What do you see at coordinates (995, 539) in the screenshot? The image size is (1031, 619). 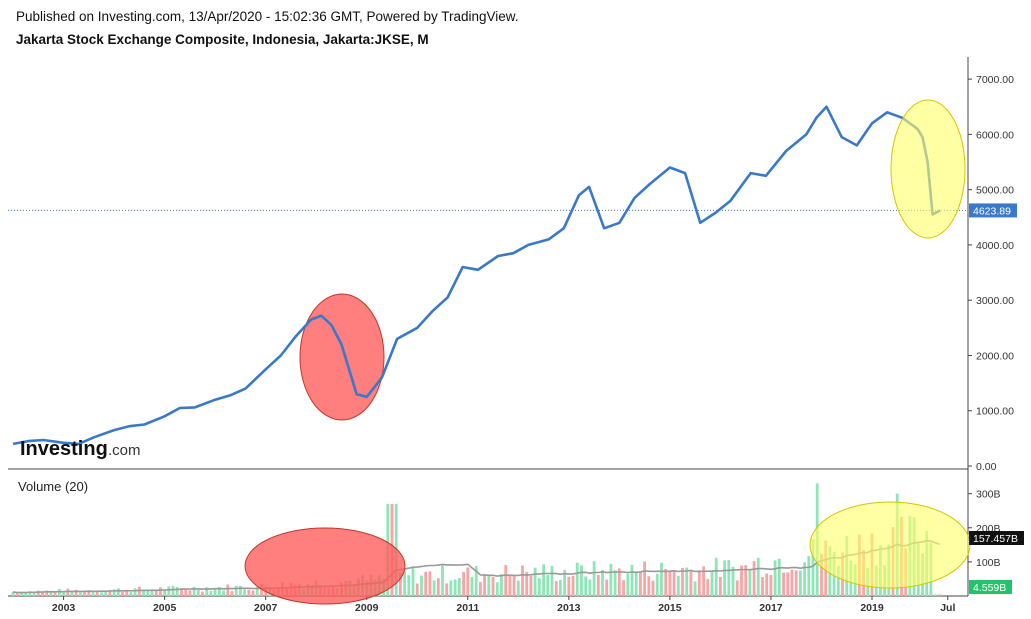 I see `svg-text: 157.457B` at bounding box center [995, 539].